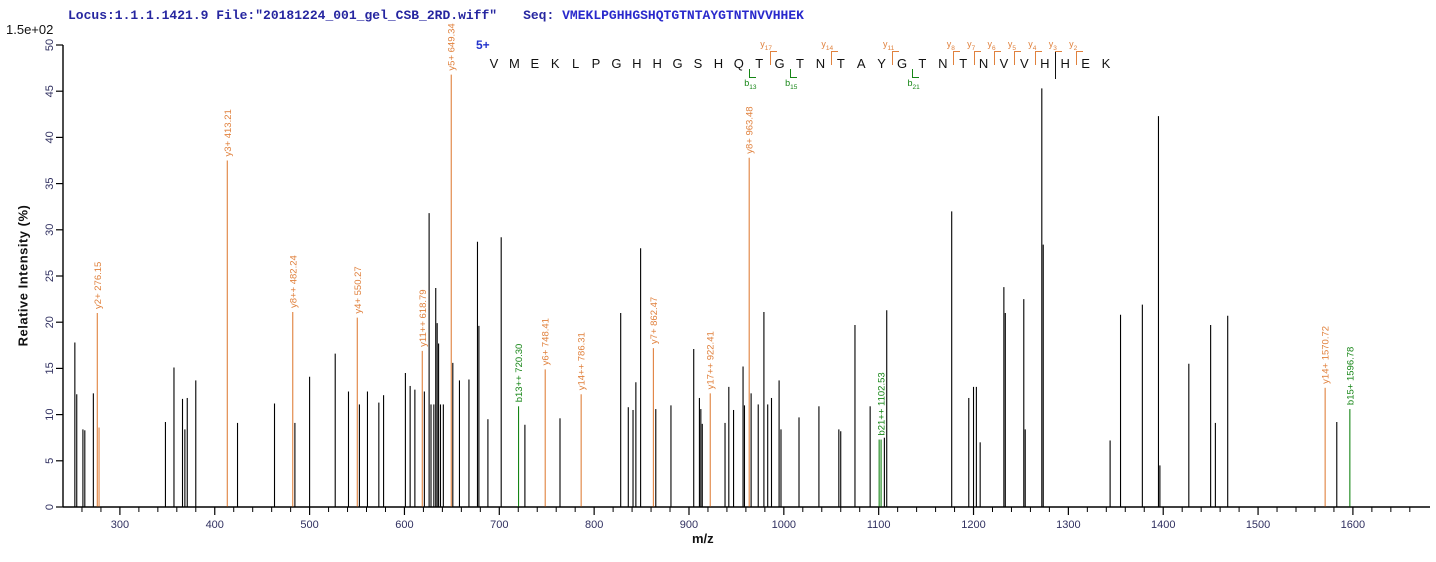 The height and width of the screenshot is (562, 1436). What do you see at coordinates (861, 63) in the screenshot?
I see `residue-19-A: A` at bounding box center [861, 63].